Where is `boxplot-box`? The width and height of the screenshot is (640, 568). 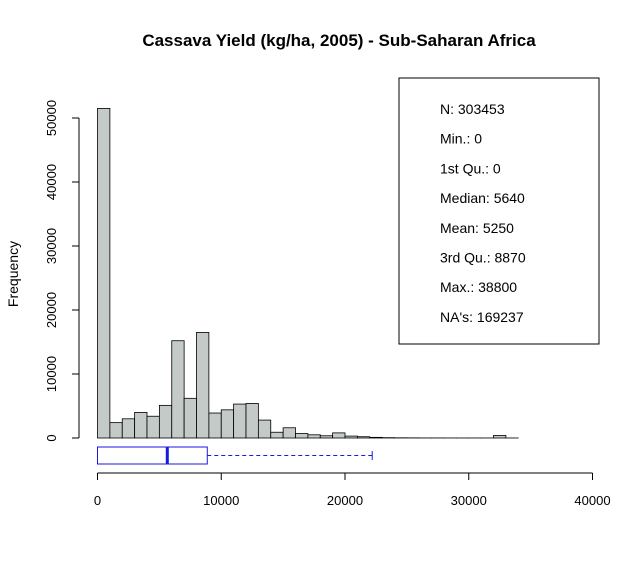
boxplot-box is located at coordinates (152, 455).